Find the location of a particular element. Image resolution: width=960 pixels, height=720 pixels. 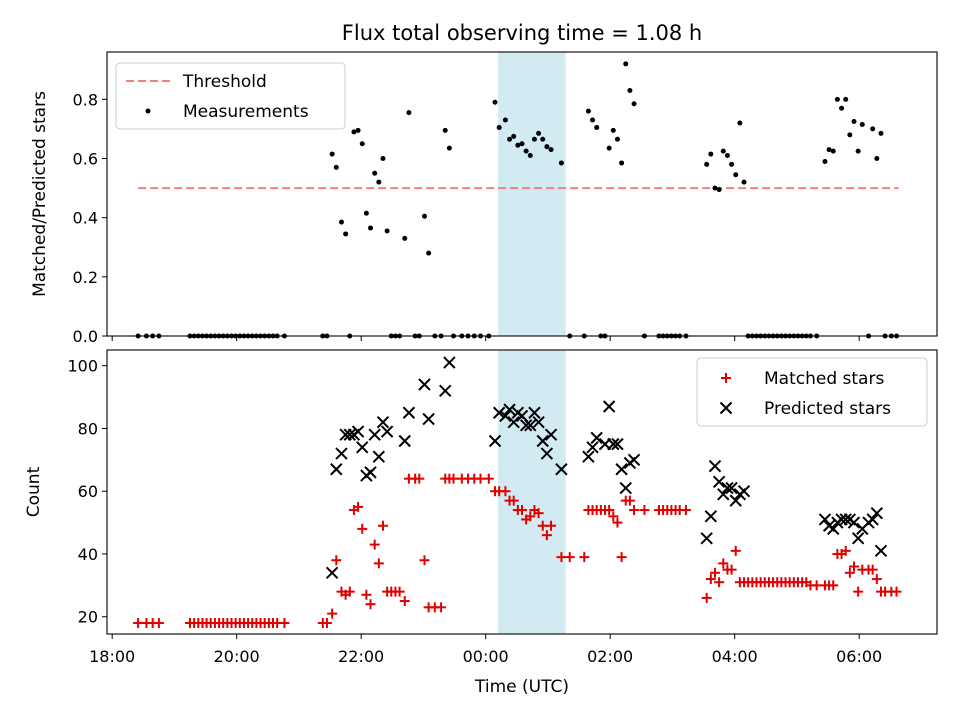

x-tick-label: 06:00 is located at coordinates (859, 656).